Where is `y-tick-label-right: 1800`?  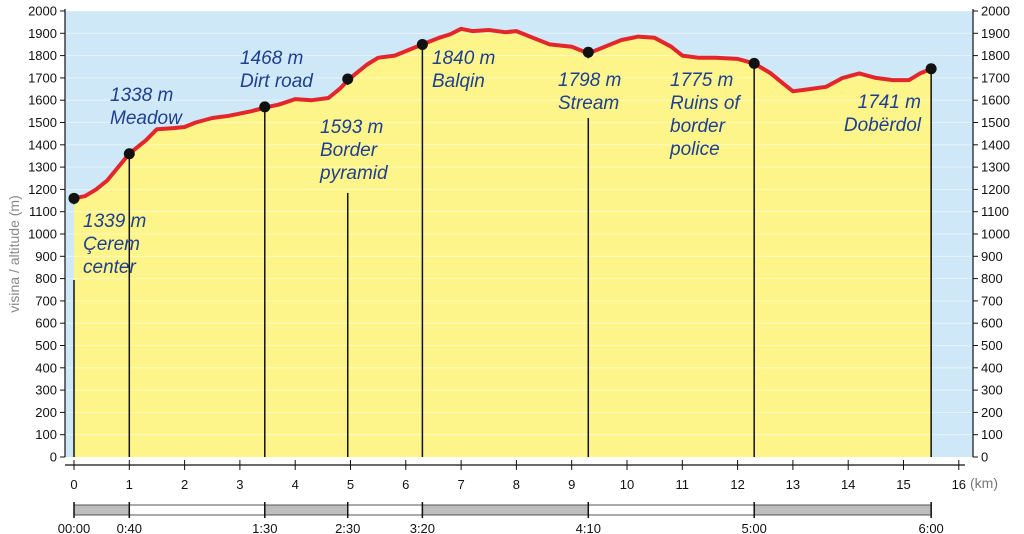 y-tick-label-right: 1800 is located at coordinates (995, 55).